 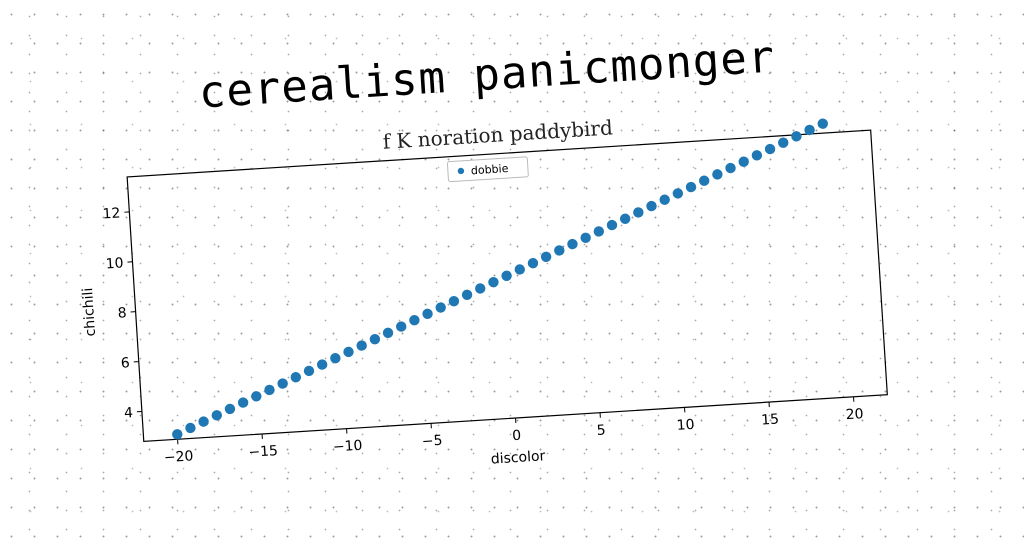 I want to click on x-tick-label: −5, so click(x=432, y=441).